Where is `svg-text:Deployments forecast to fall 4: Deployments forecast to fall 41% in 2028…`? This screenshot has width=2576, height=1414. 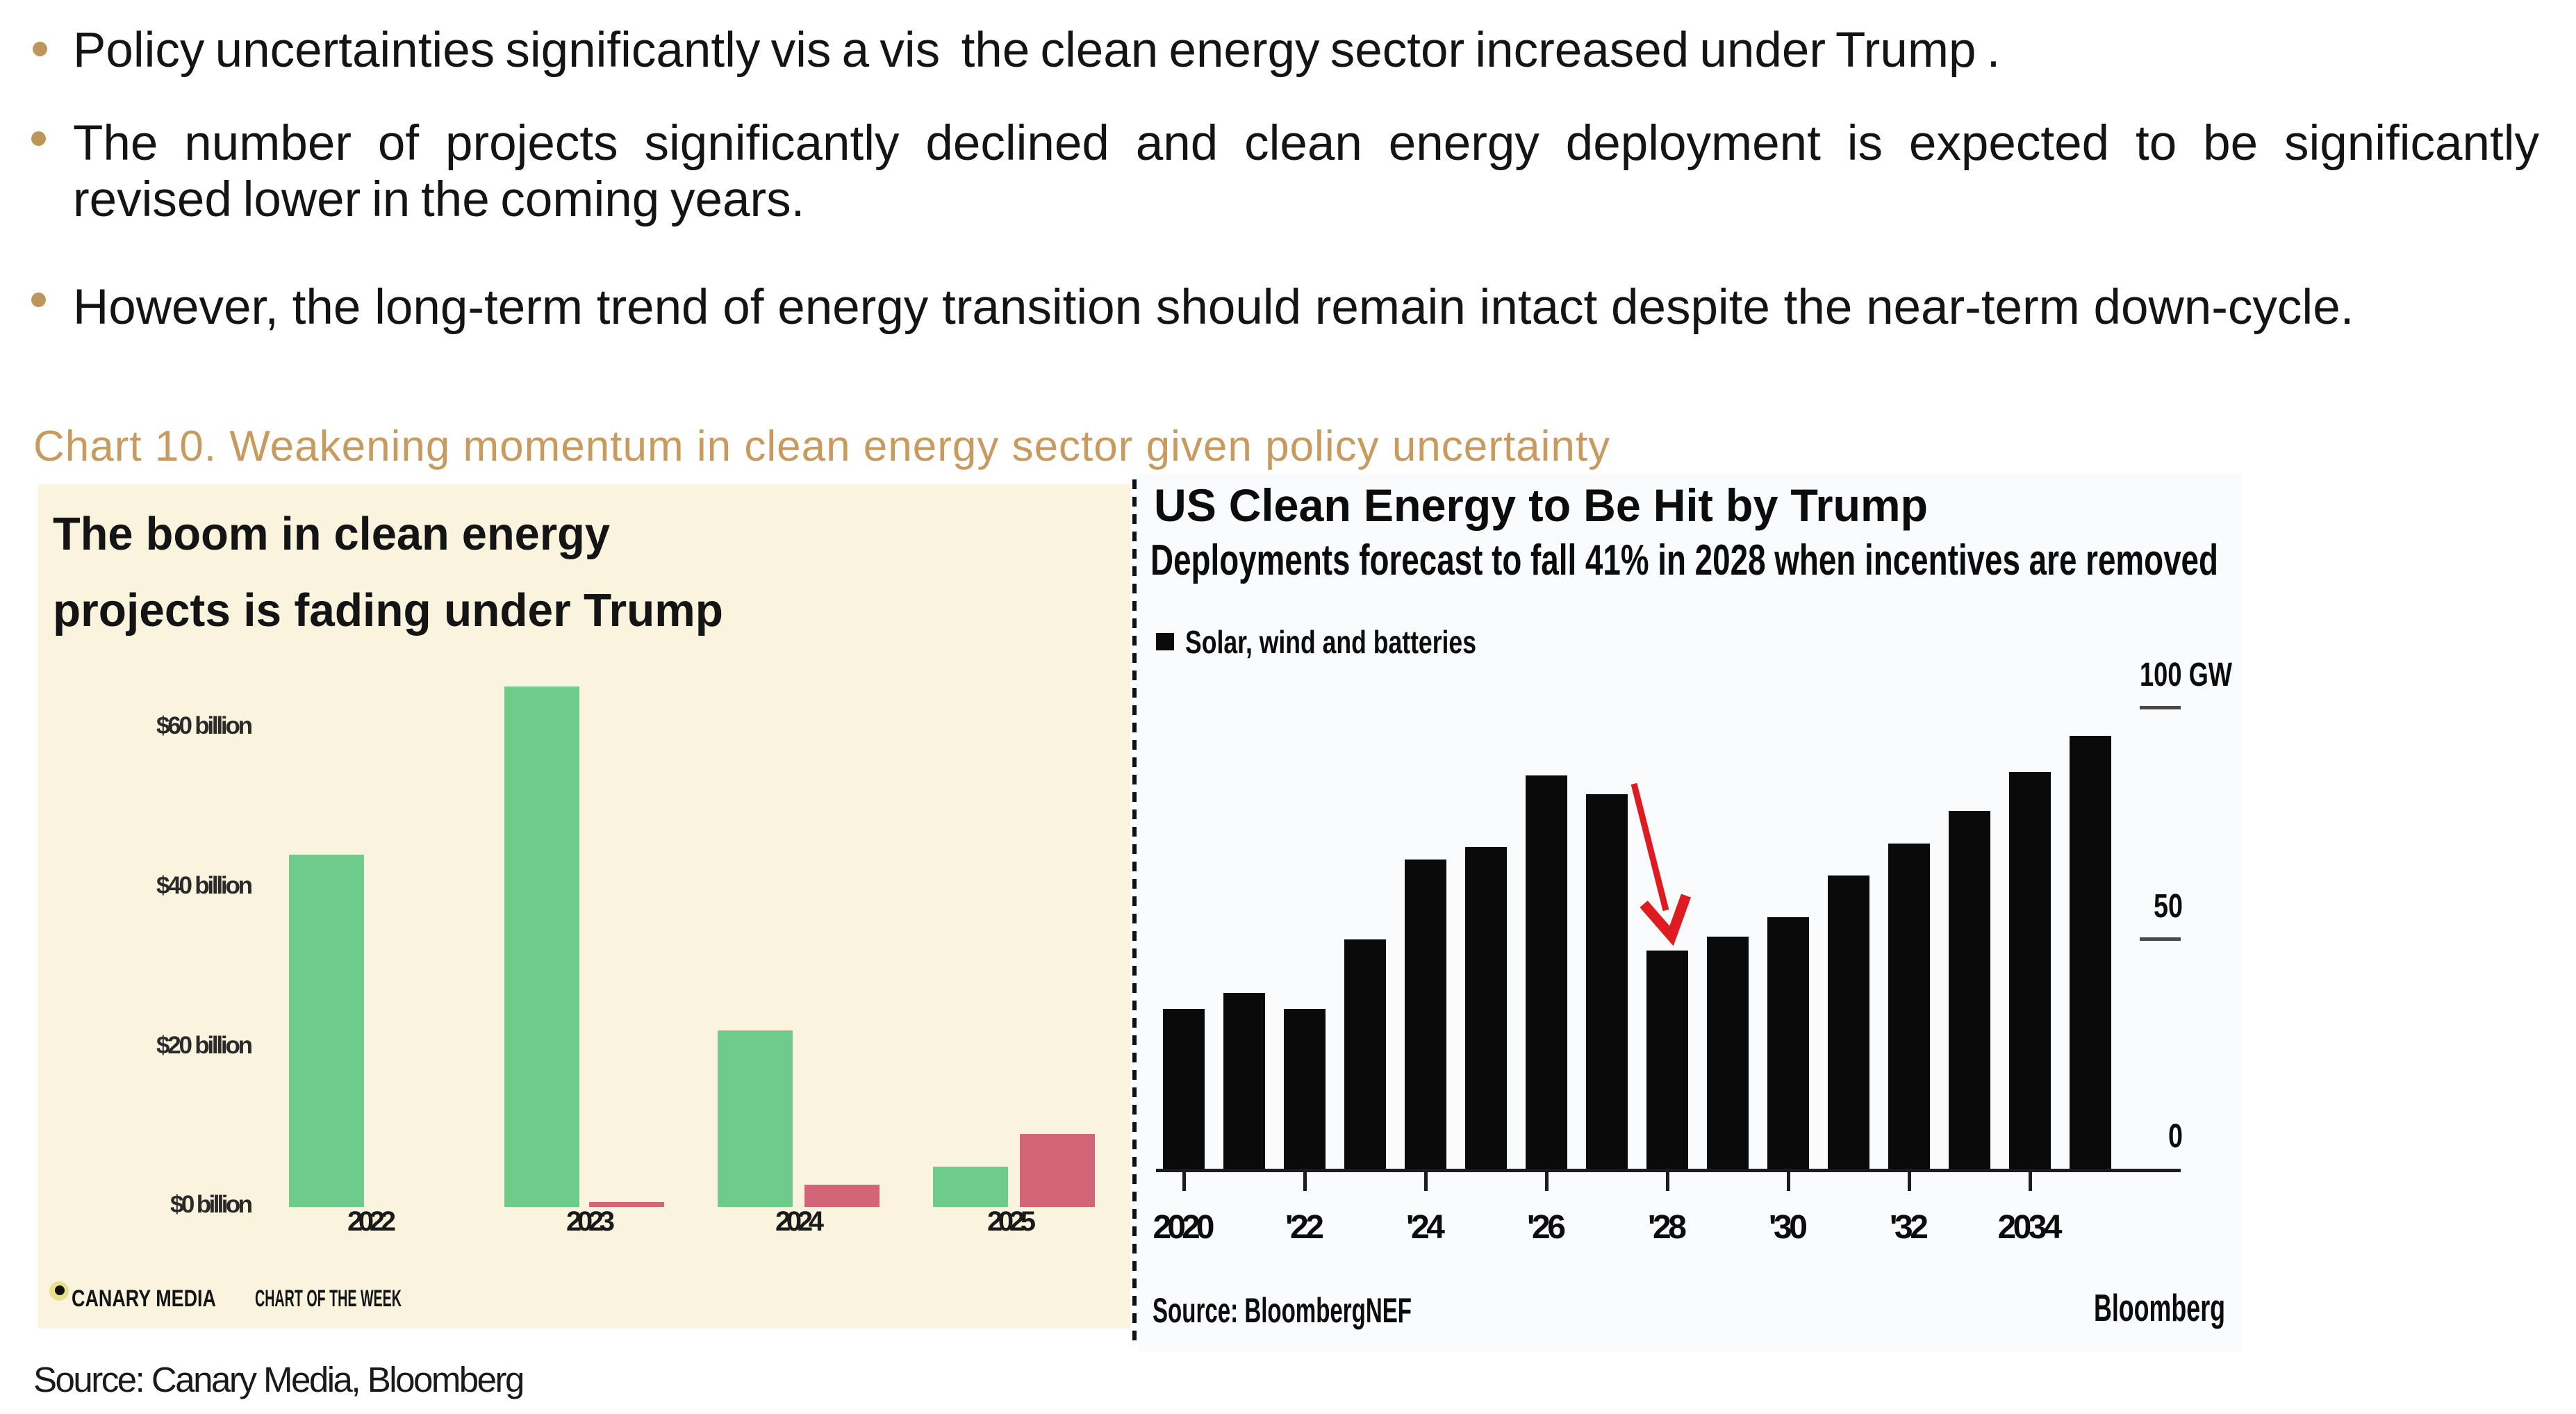 svg-text:Deployments forecast to fall 4: Deployments forecast to fall 41% in 2028… is located at coordinates (1684, 560).